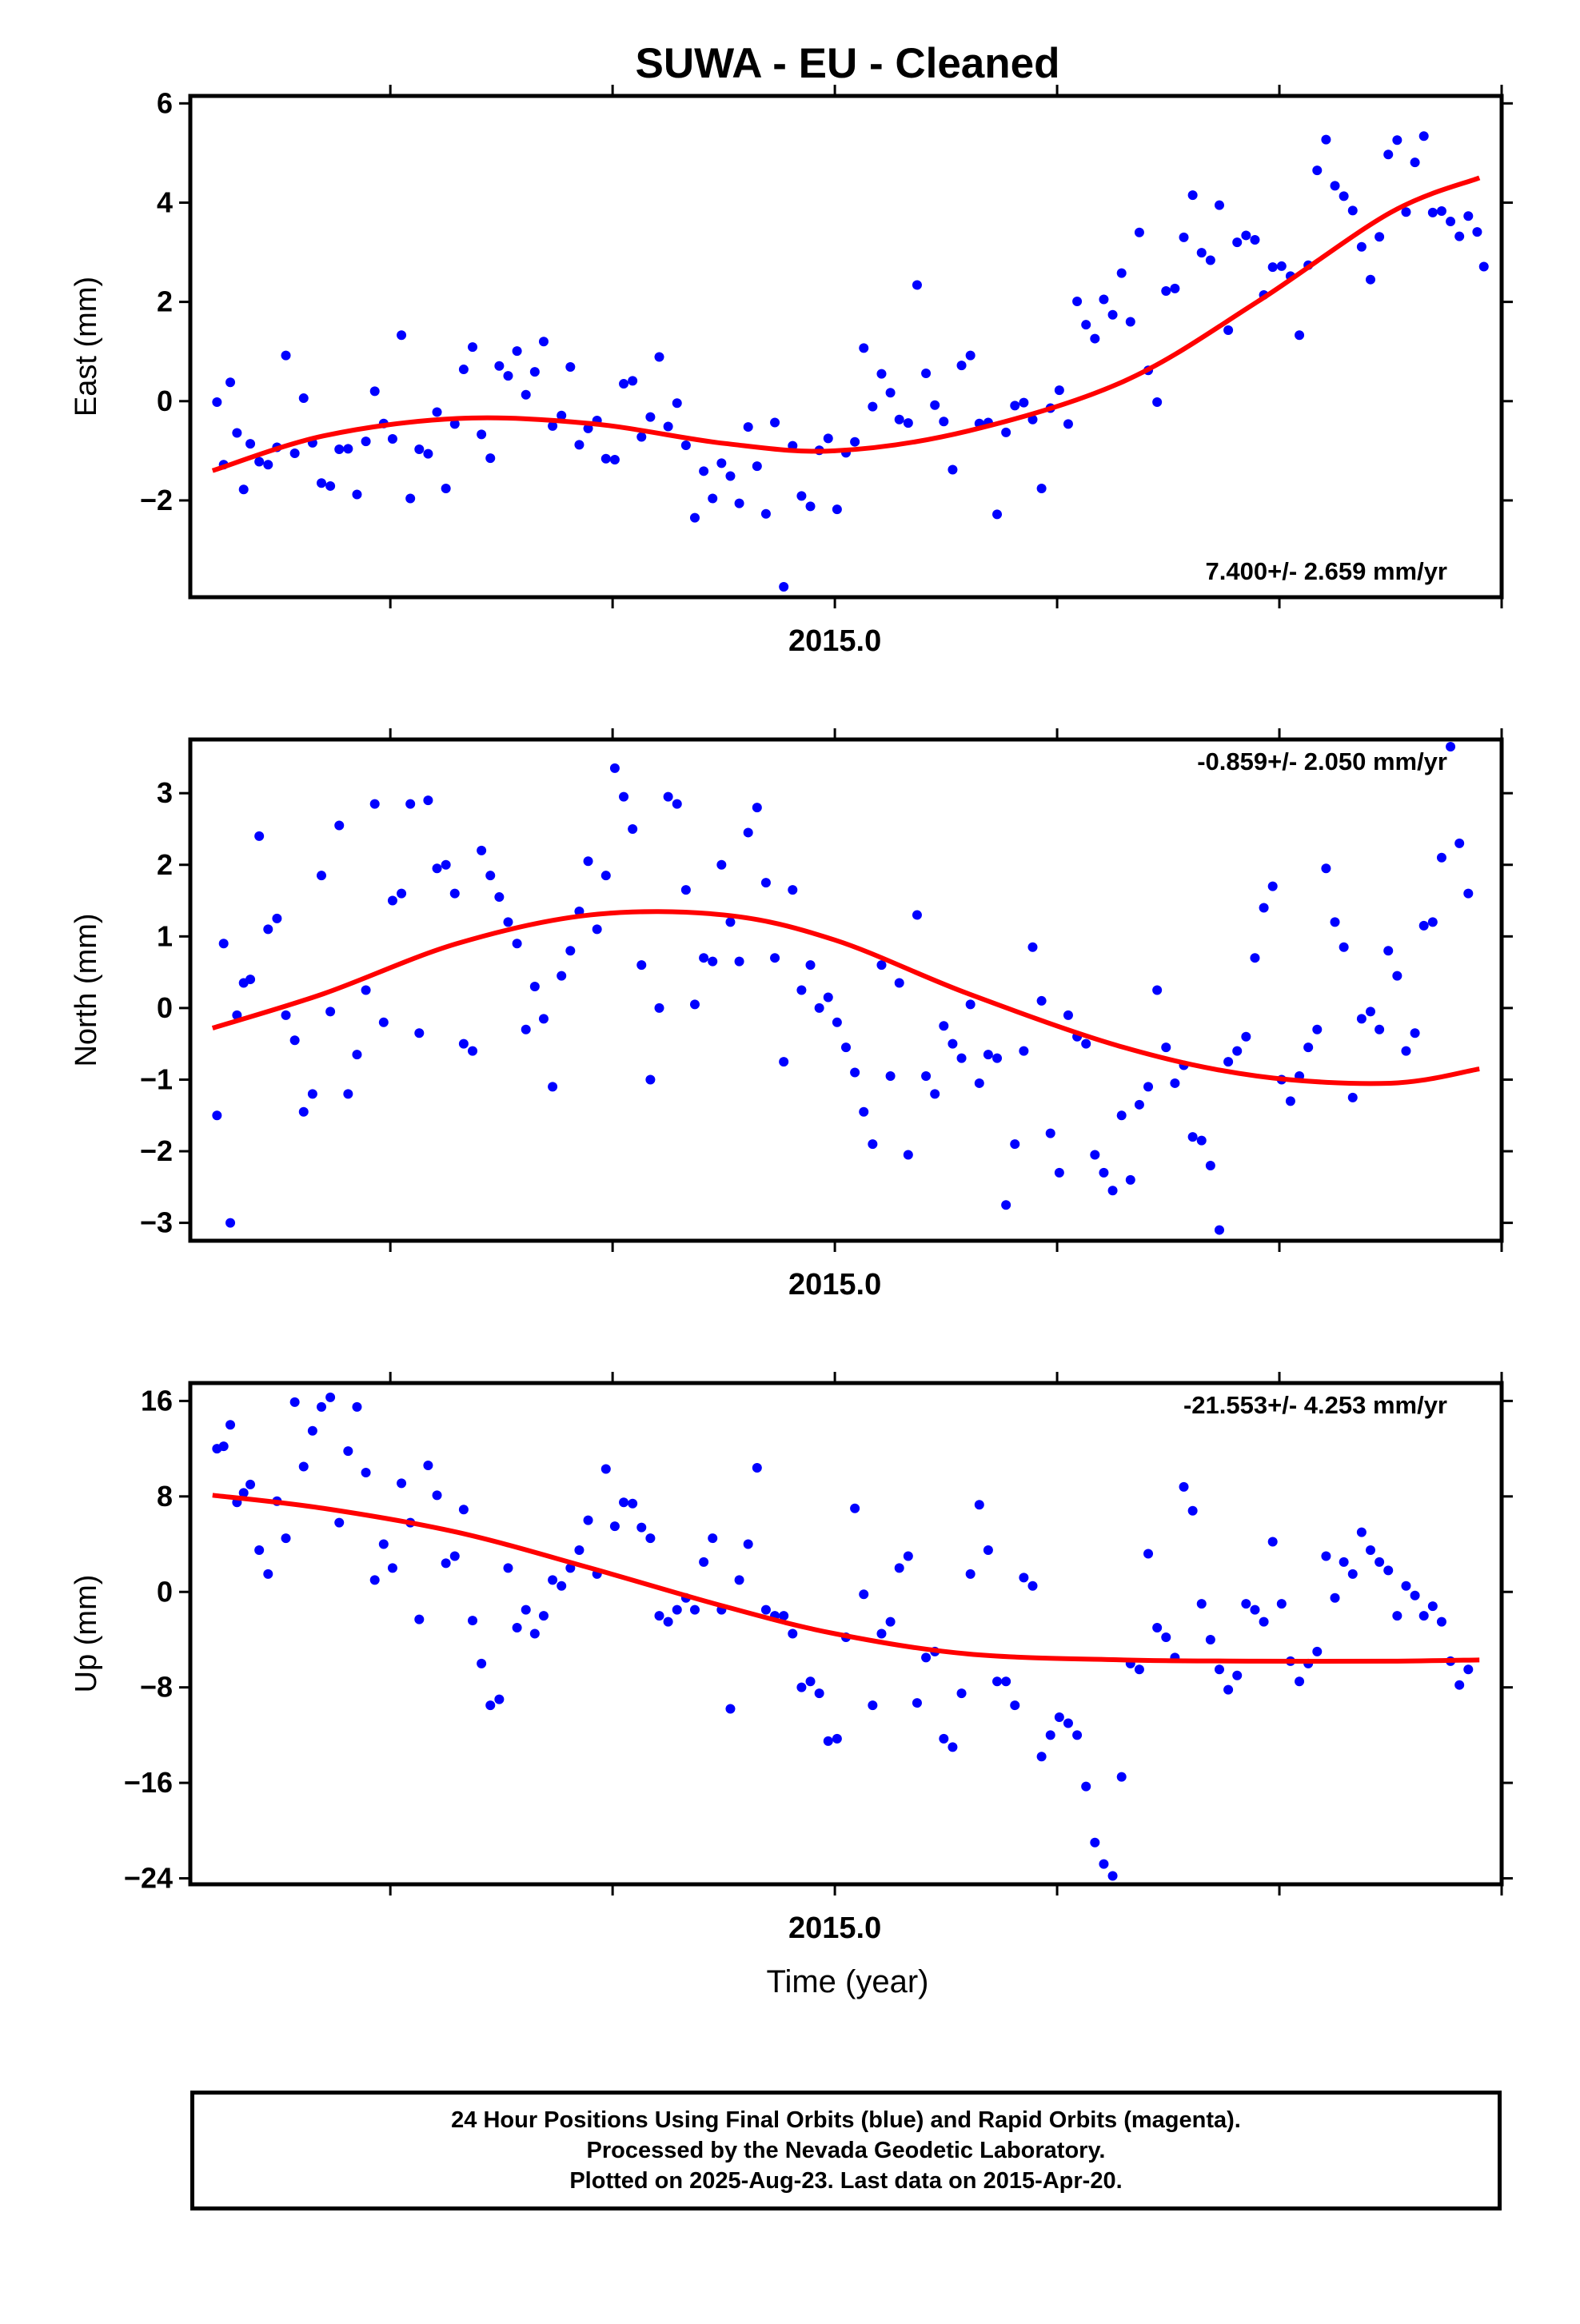 The width and height of the screenshot is (1580, 2324). Describe the element at coordinates (846, 324) in the screenshot. I see `east-fit-line` at that location.